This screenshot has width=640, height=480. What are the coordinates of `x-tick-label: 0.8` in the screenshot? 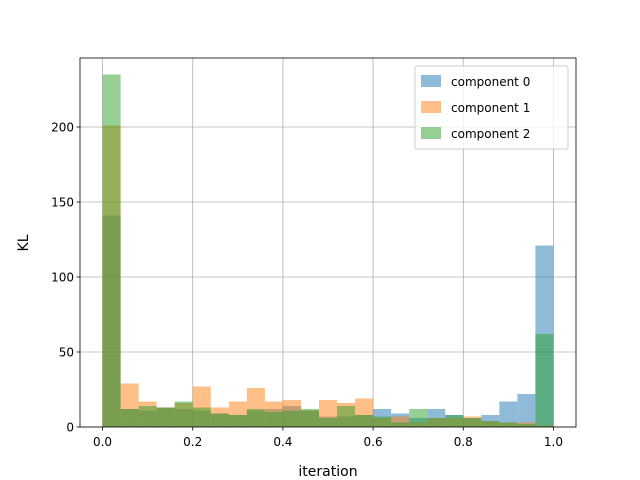 It's located at (463, 442).